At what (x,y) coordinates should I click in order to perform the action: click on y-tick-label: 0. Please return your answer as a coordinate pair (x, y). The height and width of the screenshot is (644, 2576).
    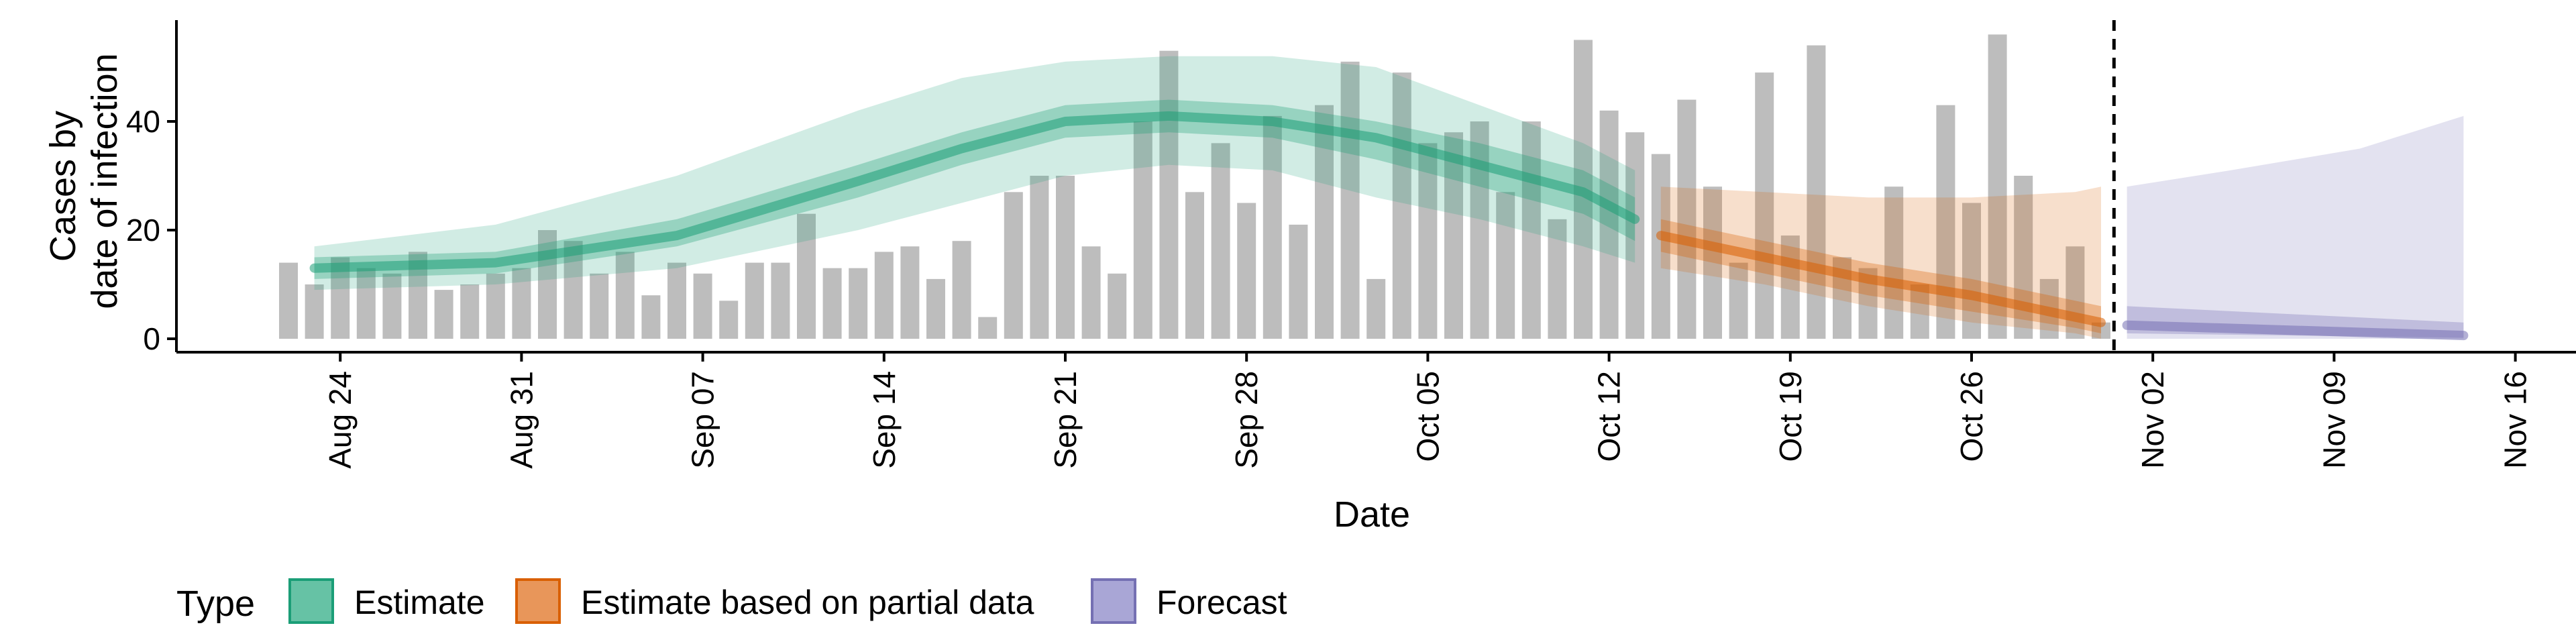
    Looking at the image, I should click on (151, 338).